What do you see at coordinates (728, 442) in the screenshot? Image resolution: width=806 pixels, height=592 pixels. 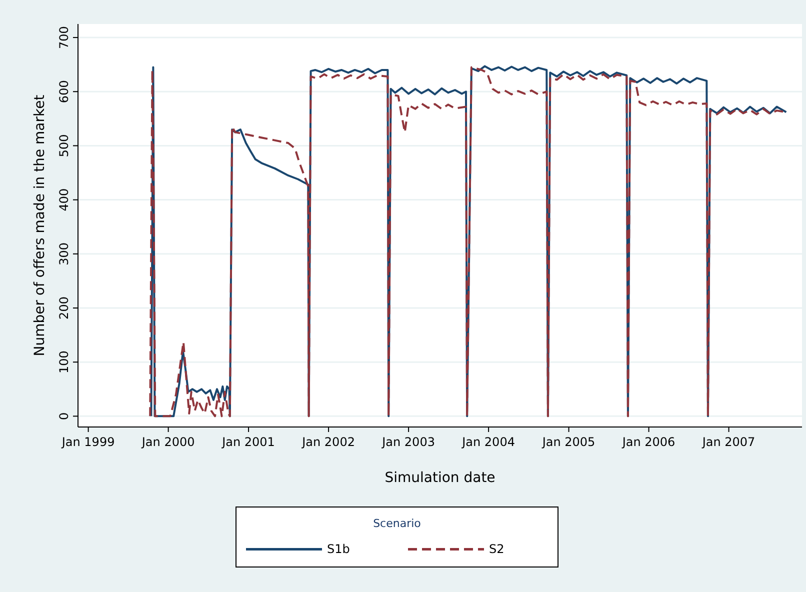 I see `x-tick-label: Jan 2007` at bounding box center [728, 442].